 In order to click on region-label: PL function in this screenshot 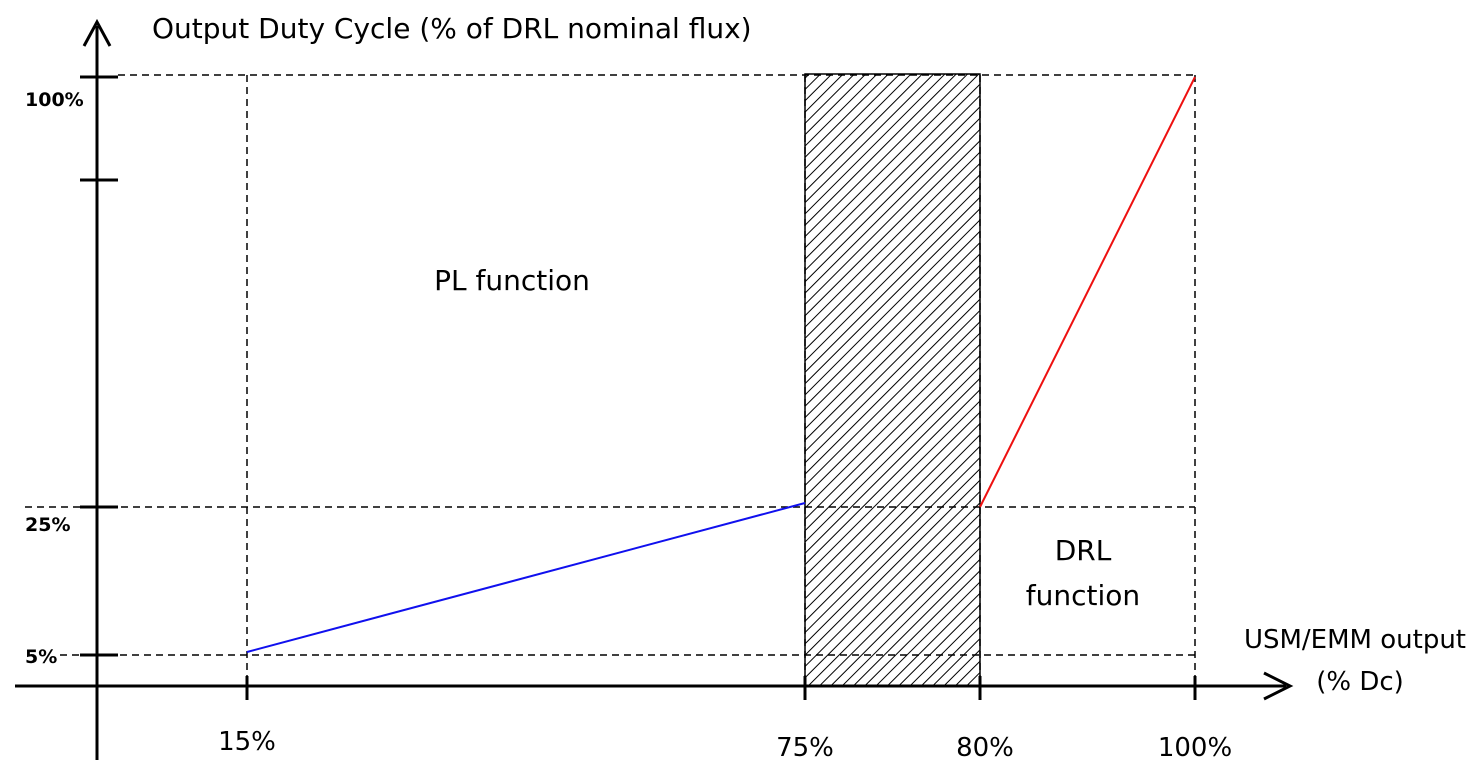, I will do `click(512, 280)`.